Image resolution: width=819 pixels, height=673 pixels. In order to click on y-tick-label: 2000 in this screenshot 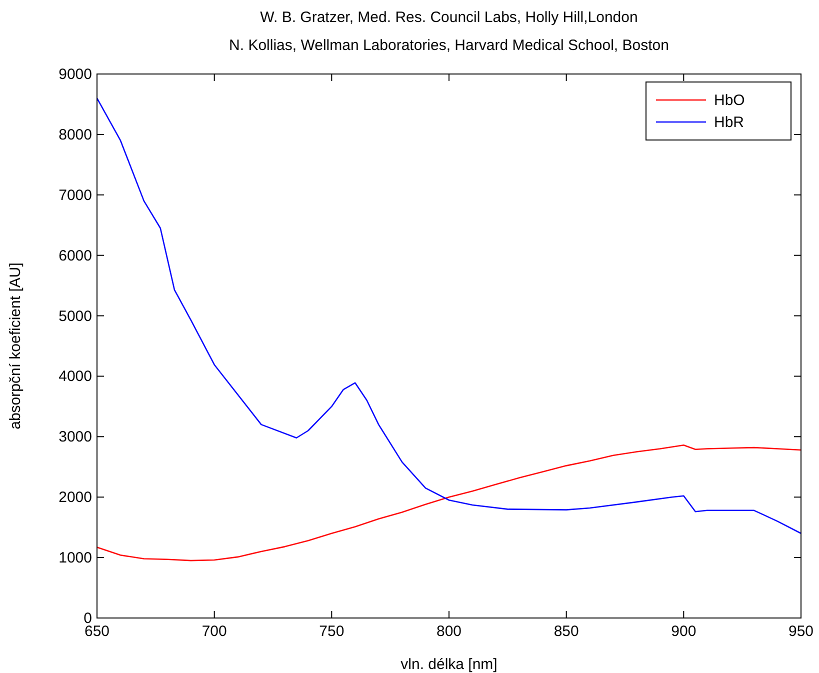, I will do `click(75, 497)`.